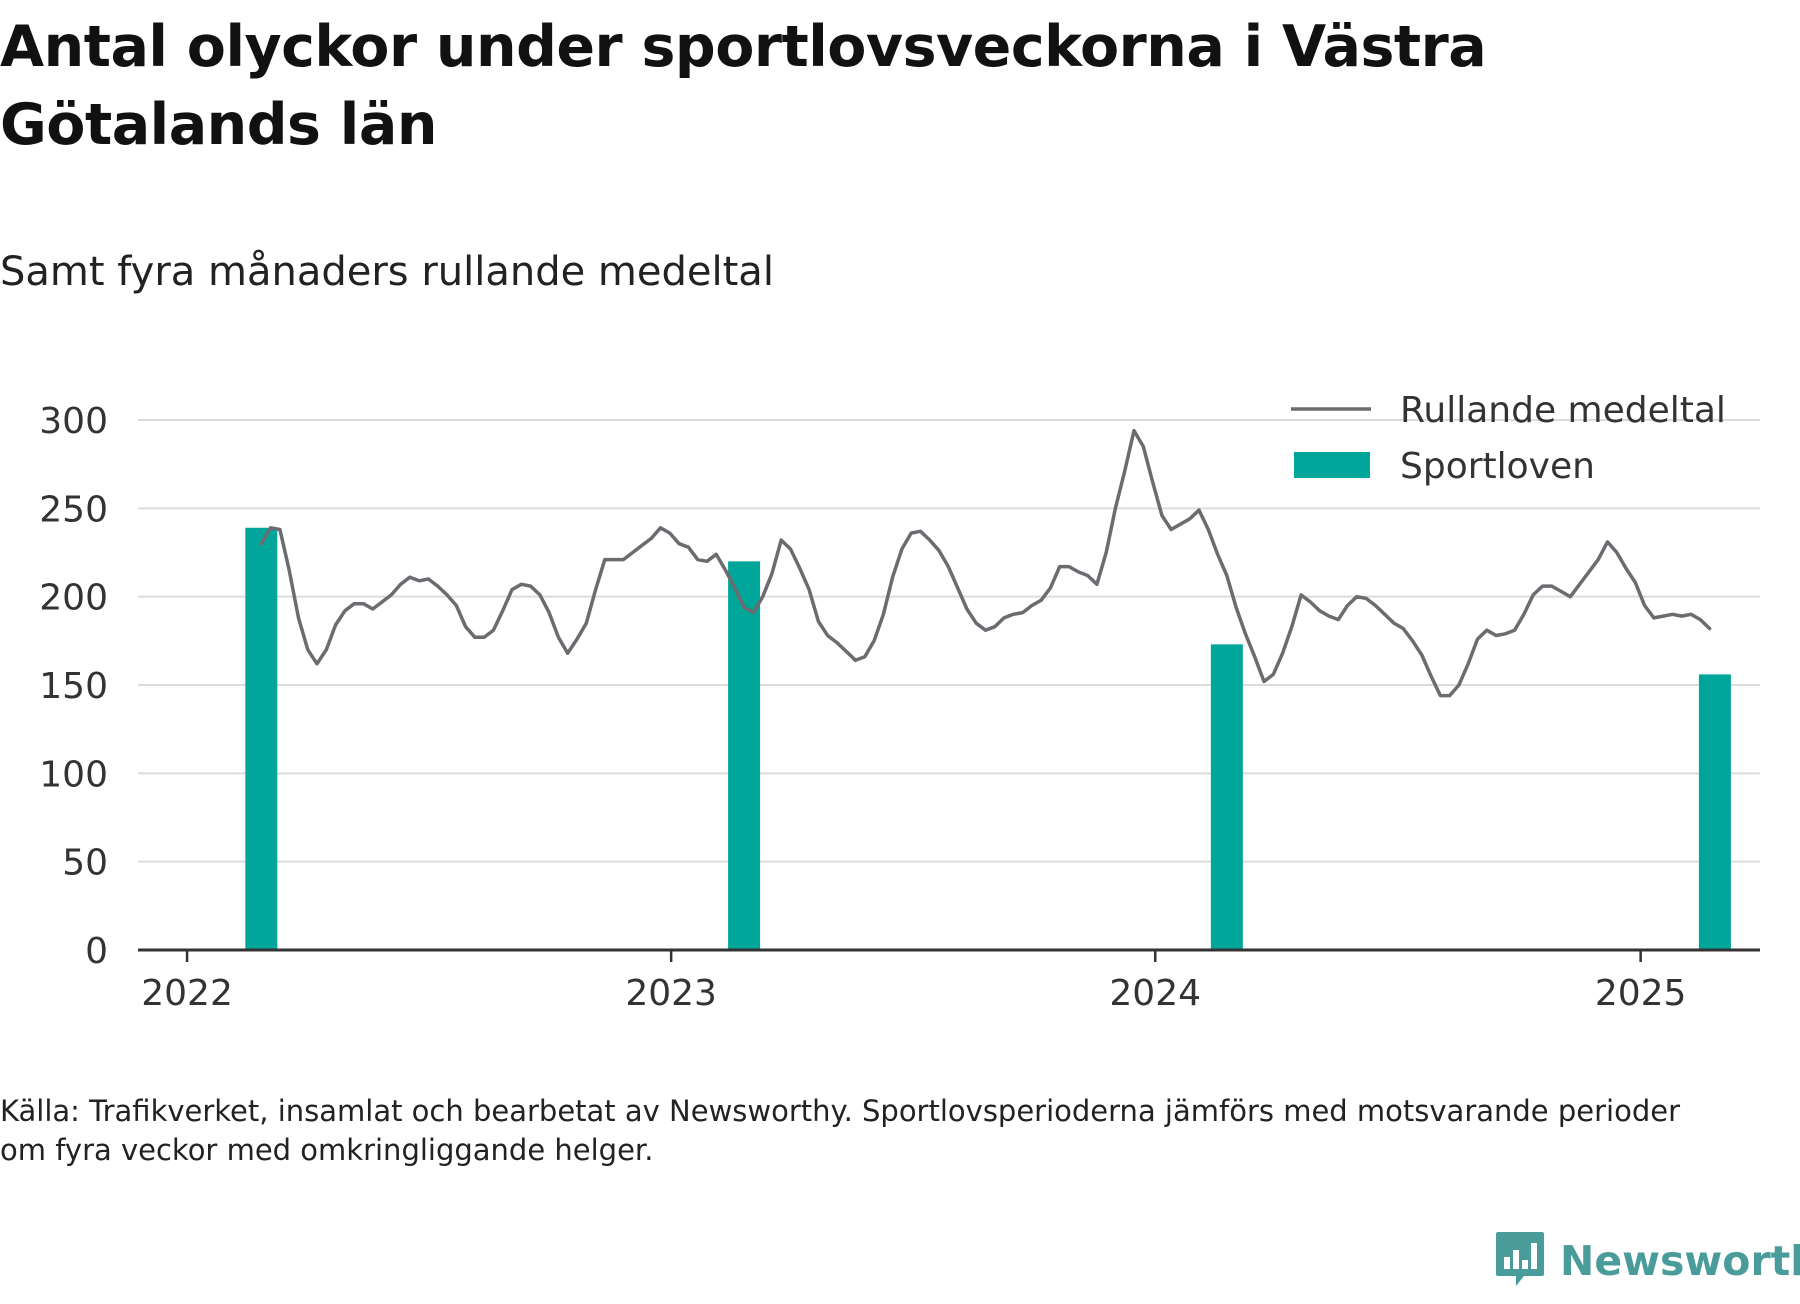  I want to click on x-tick-label-2022: 2022, so click(187, 993).